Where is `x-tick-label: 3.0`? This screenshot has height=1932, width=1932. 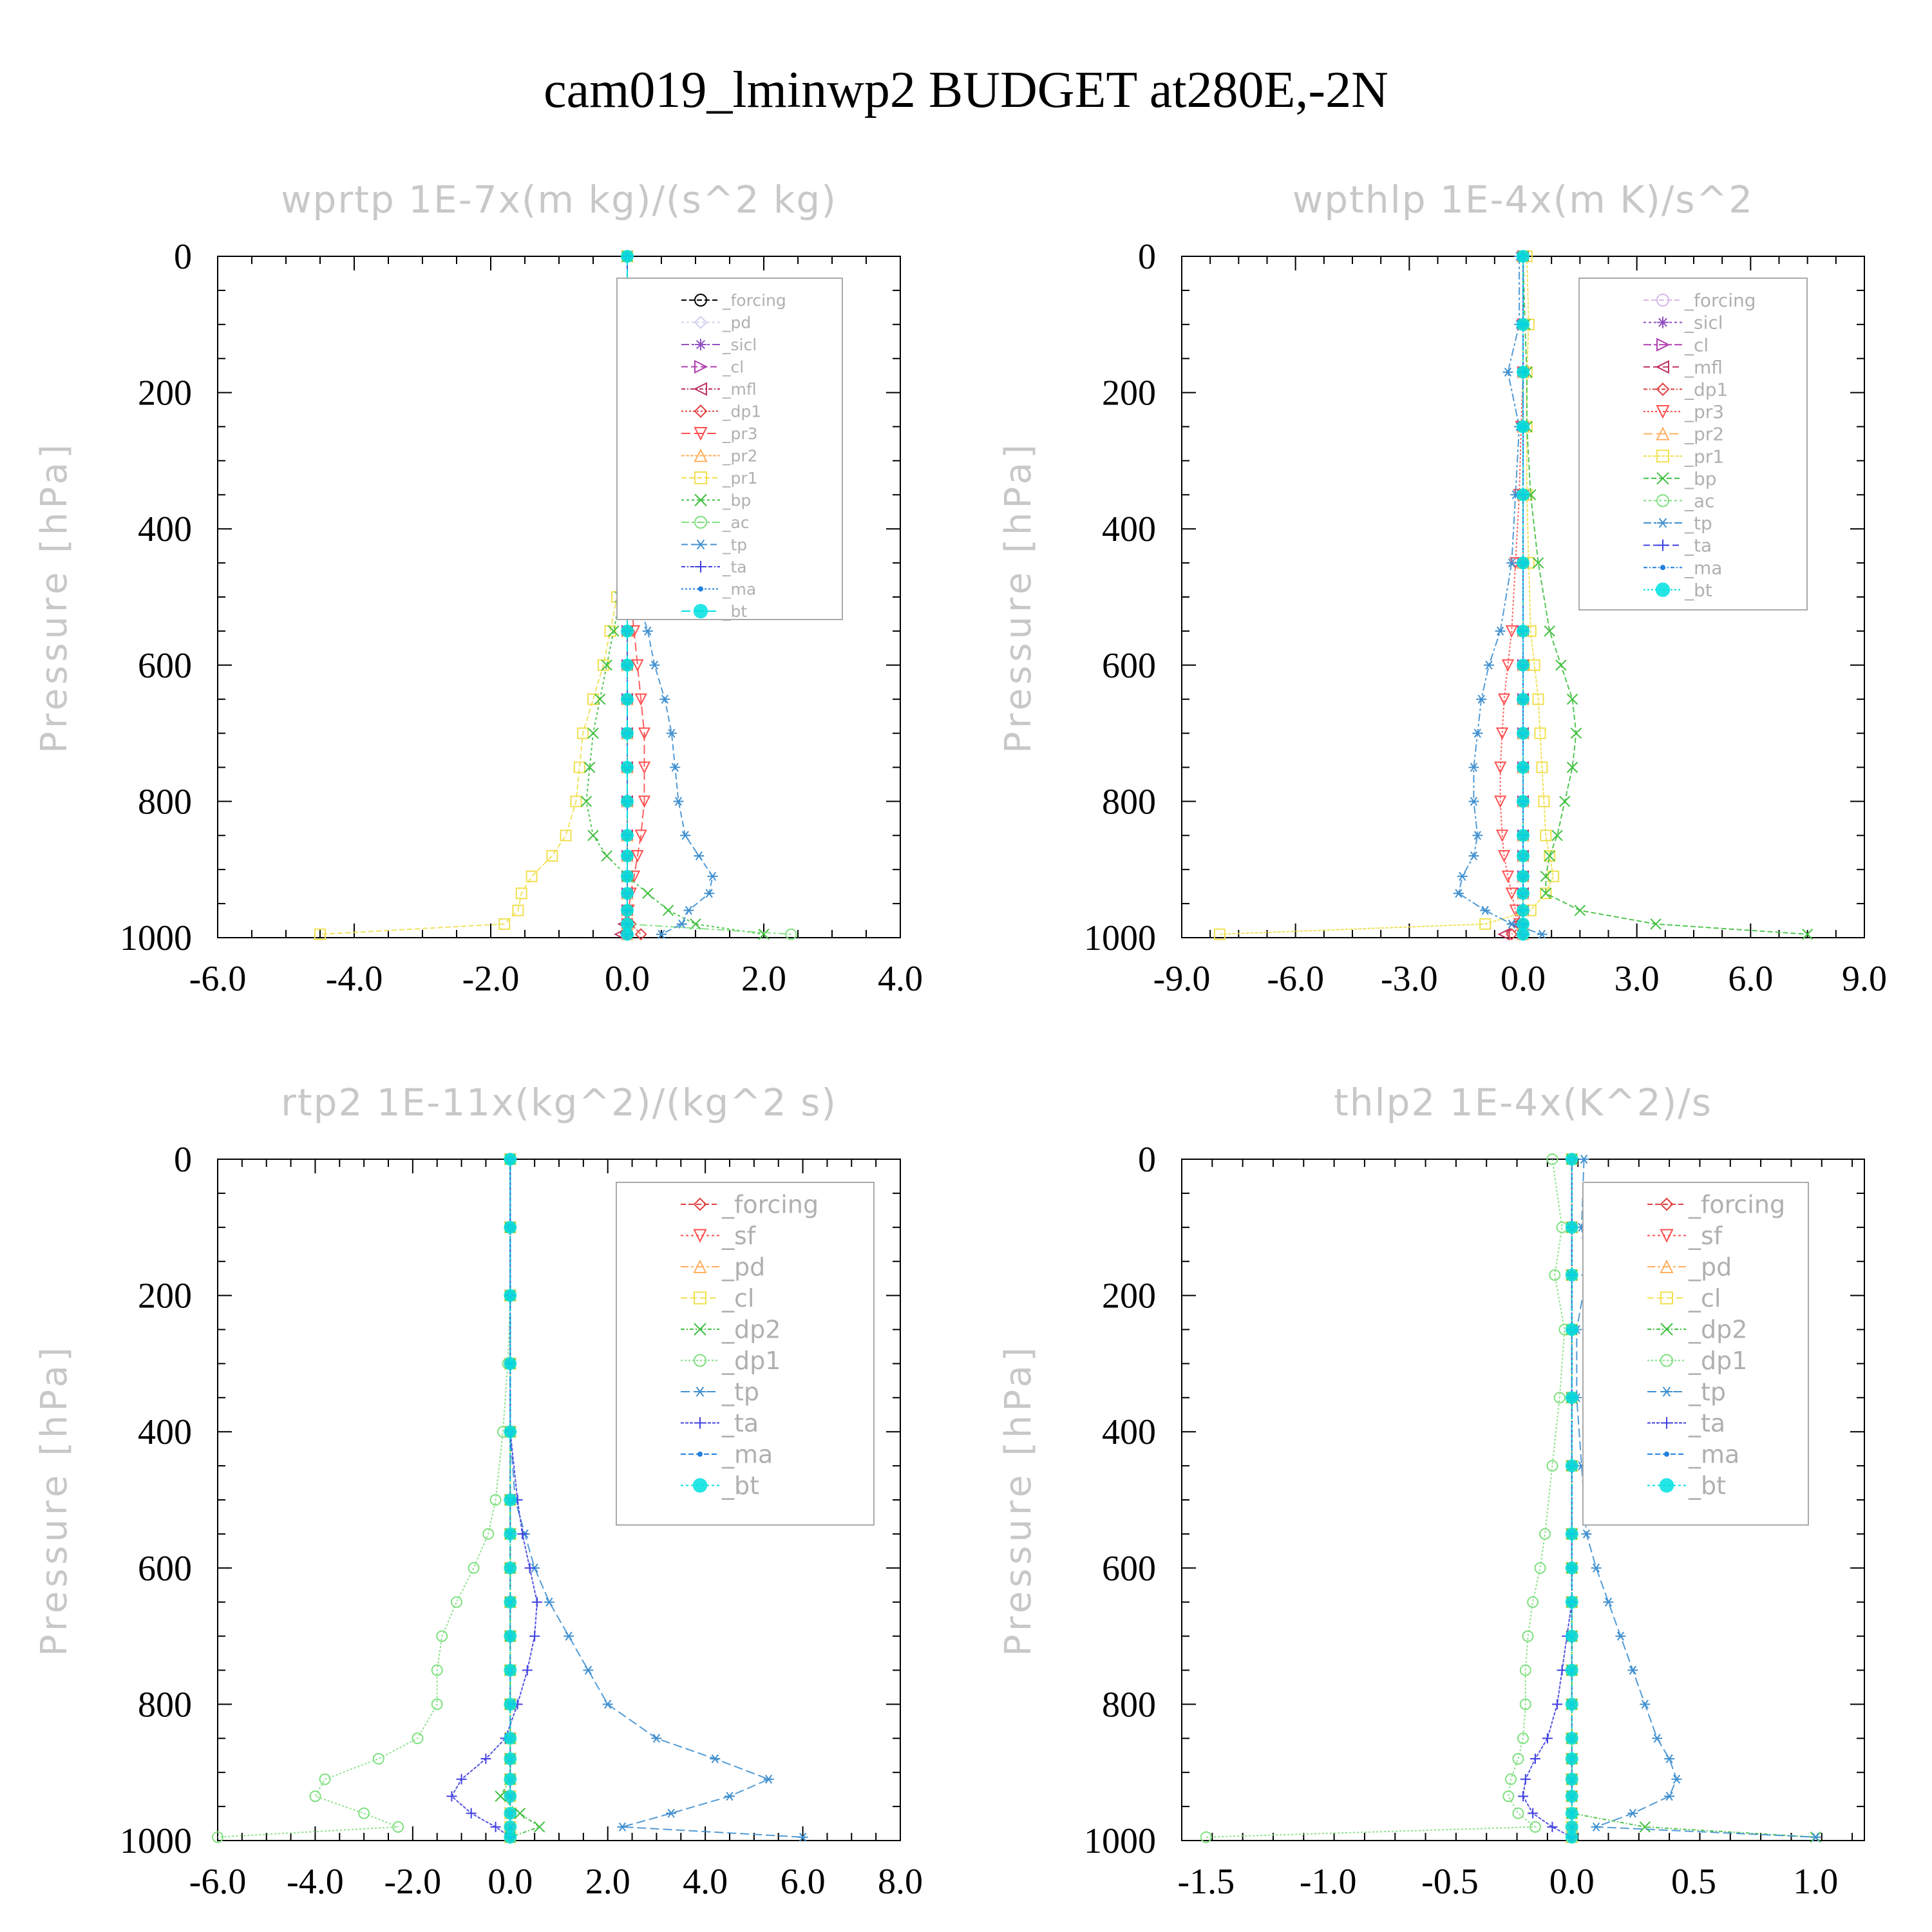 x-tick-label: 3.0 is located at coordinates (1638, 979).